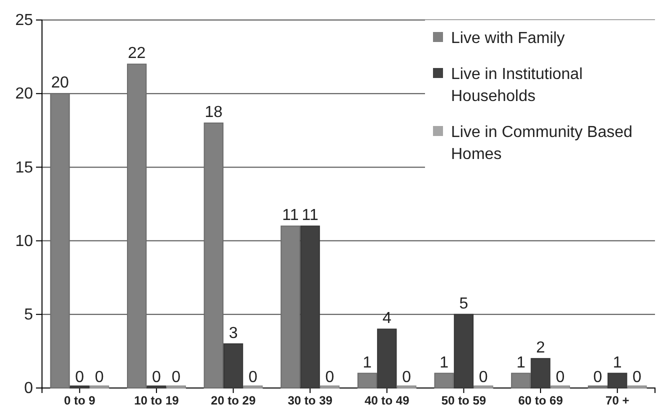 This screenshot has width=667, height=420. What do you see at coordinates (541, 143) in the screenshot?
I see `legend-label: Live in Community Based Homes` at bounding box center [541, 143].